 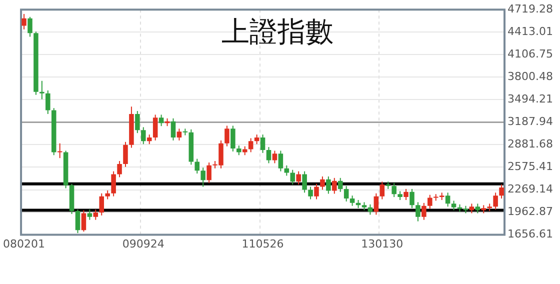 I want to click on x-tick-label: 090924, so click(x=143, y=243).